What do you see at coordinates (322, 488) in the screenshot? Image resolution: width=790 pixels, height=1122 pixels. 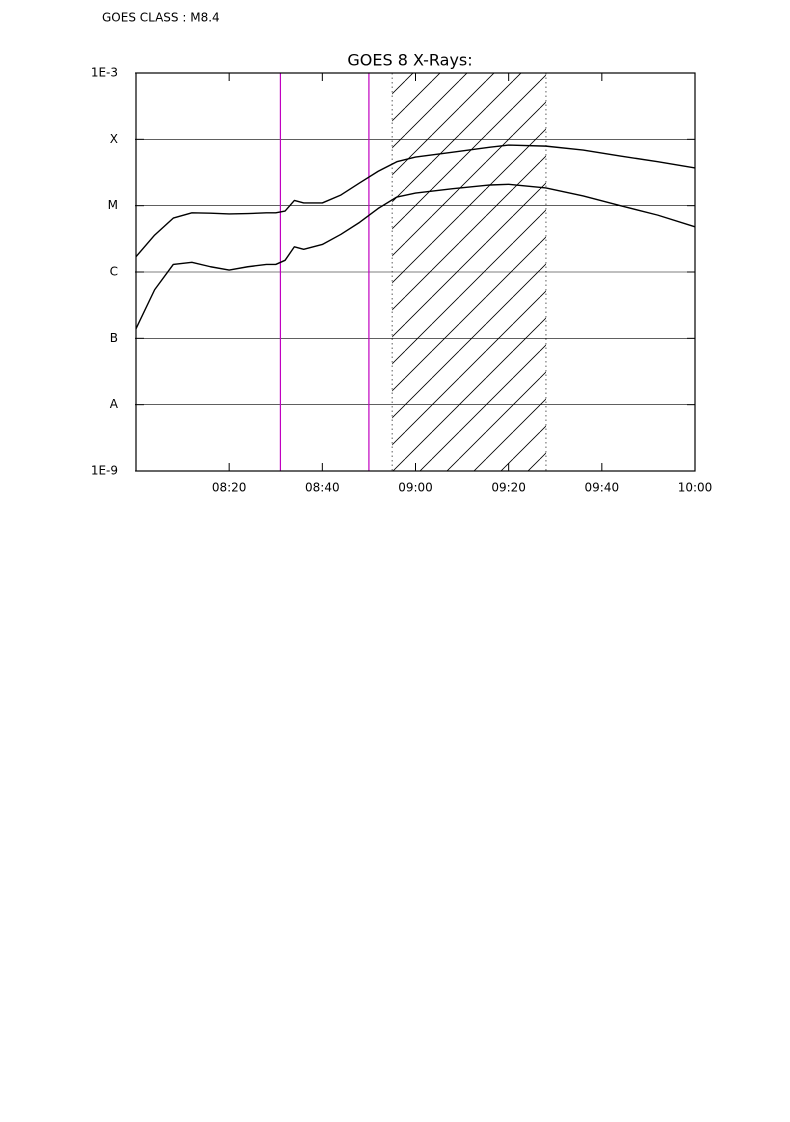 I see `x-tick-label: 08:40` at bounding box center [322, 488].